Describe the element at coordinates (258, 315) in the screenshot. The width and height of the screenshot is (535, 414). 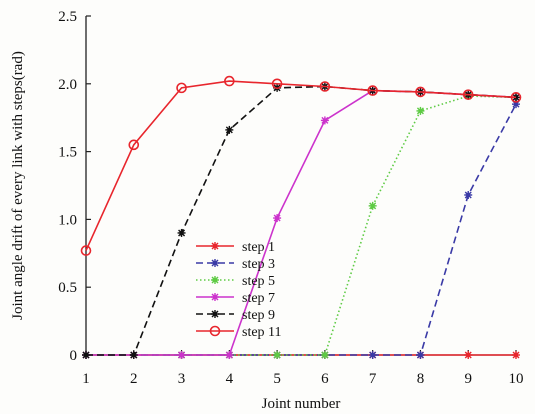
I see `legend-label: step 9` at that location.